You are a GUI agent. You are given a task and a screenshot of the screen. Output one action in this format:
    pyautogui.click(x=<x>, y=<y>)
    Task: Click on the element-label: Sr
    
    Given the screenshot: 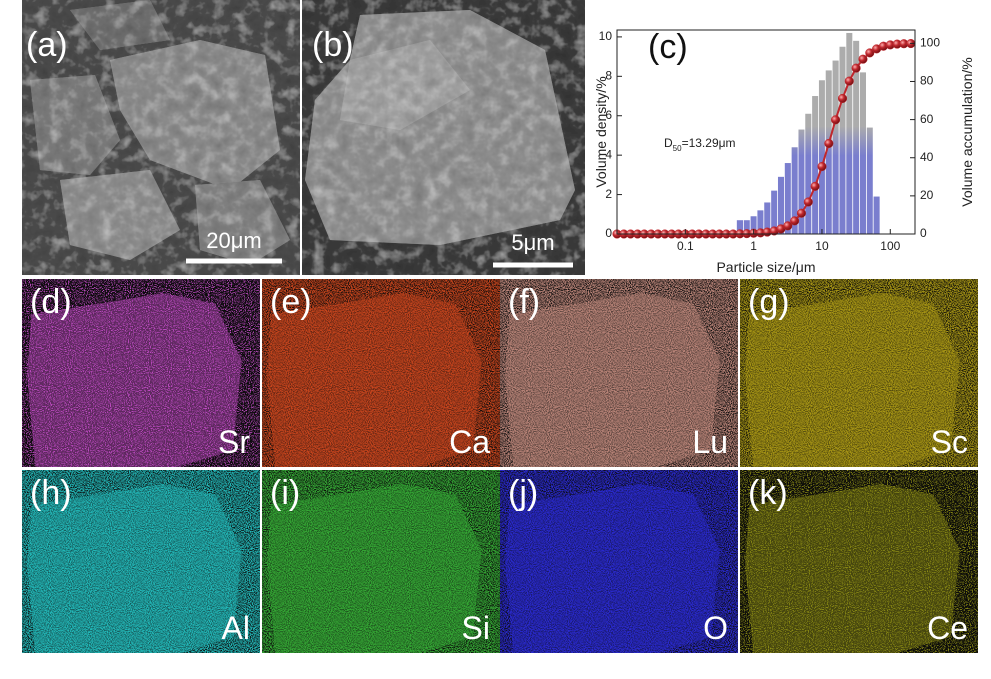 What is the action you would take?
    pyautogui.click(x=234, y=442)
    